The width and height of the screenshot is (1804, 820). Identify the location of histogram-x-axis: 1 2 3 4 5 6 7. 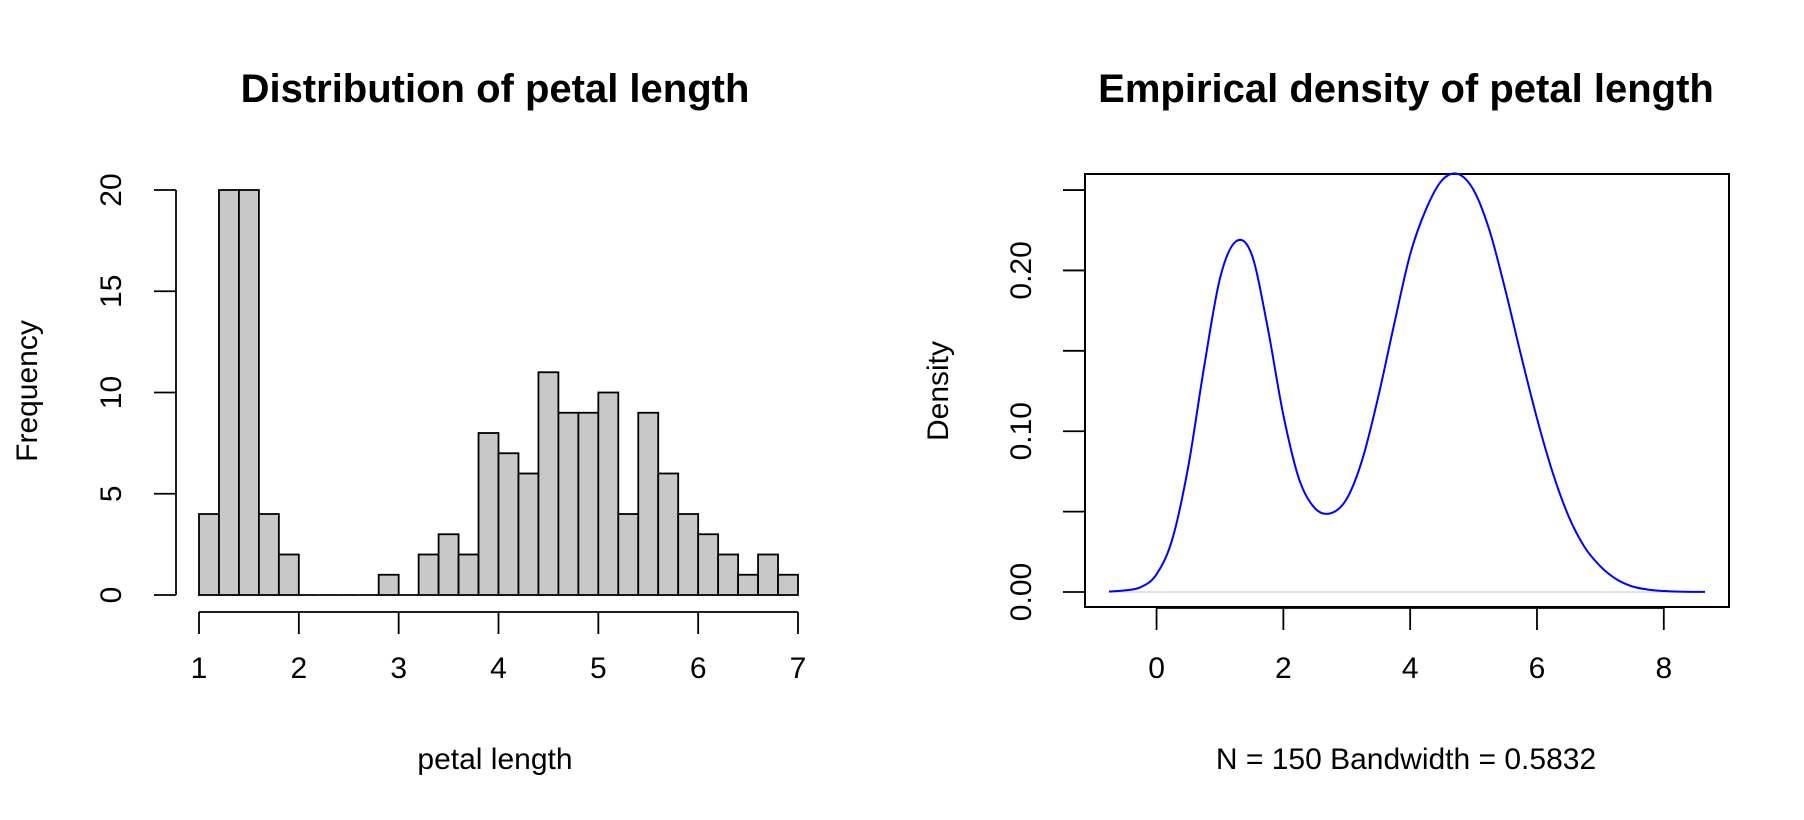
(499, 648).